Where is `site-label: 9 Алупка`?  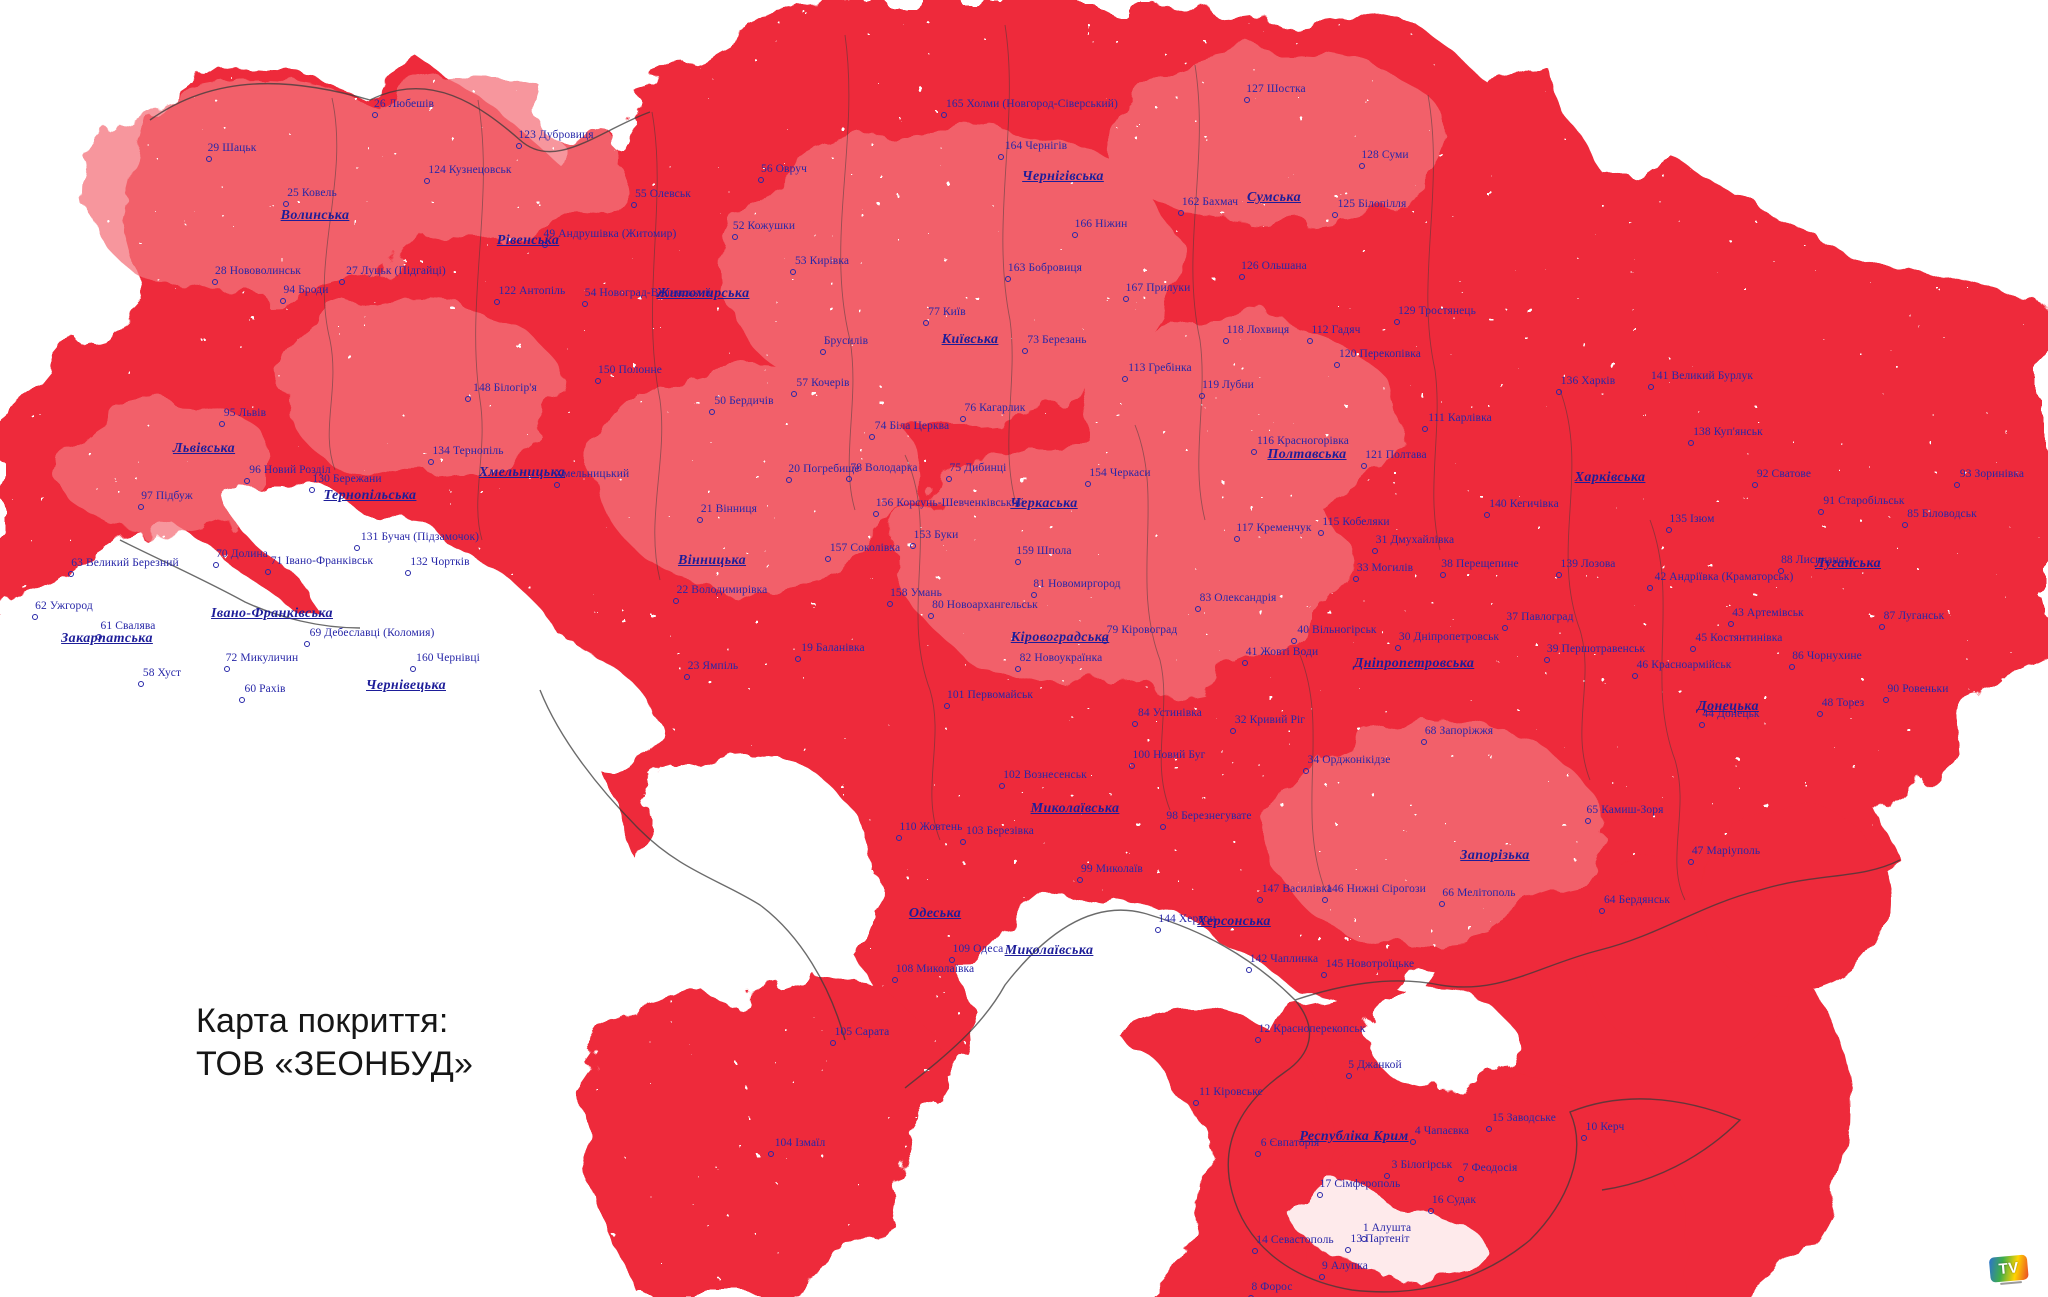 site-label: 9 Алупка is located at coordinates (1345, 1266).